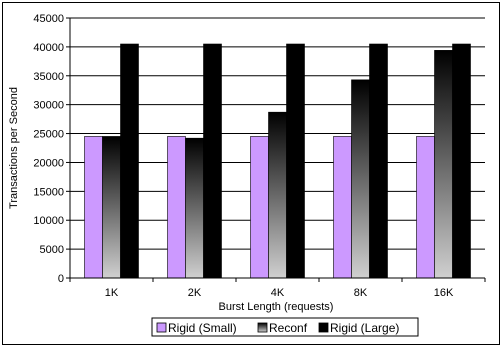 The height and width of the screenshot is (349, 504). What do you see at coordinates (61, 279) in the screenshot?
I see `y-tick-label: 0` at bounding box center [61, 279].